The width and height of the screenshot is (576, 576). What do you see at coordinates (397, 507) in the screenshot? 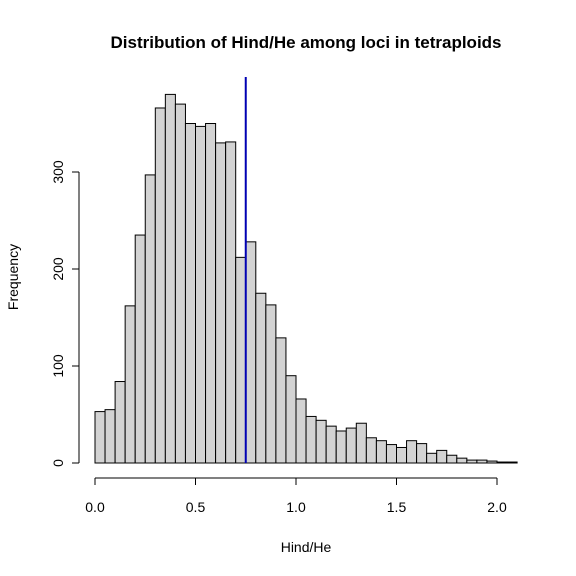
I see `x-tick-label: 1.5` at bounding box center [397, 507].